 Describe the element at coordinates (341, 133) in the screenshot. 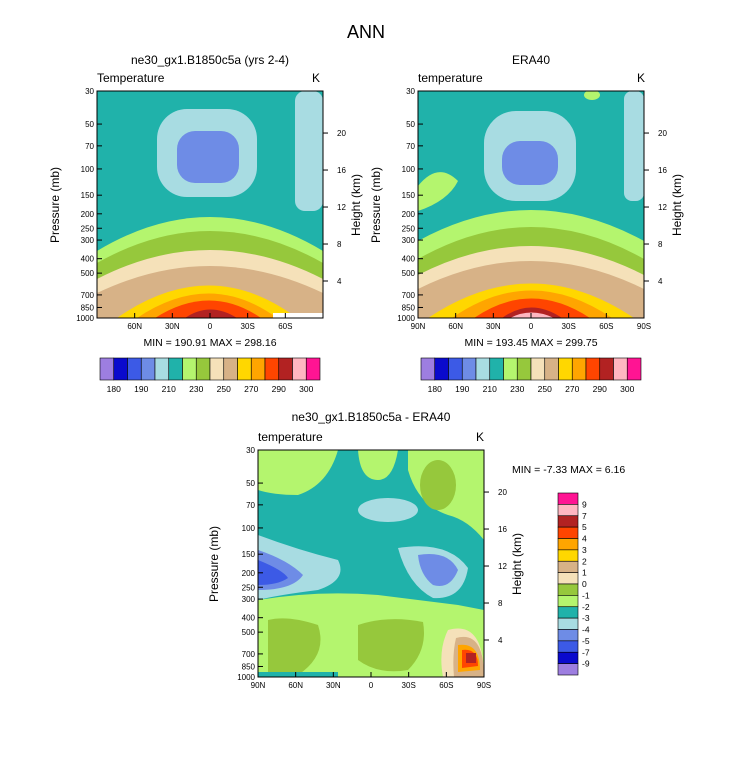

I see `y-tick-right-label: 20` at that location.